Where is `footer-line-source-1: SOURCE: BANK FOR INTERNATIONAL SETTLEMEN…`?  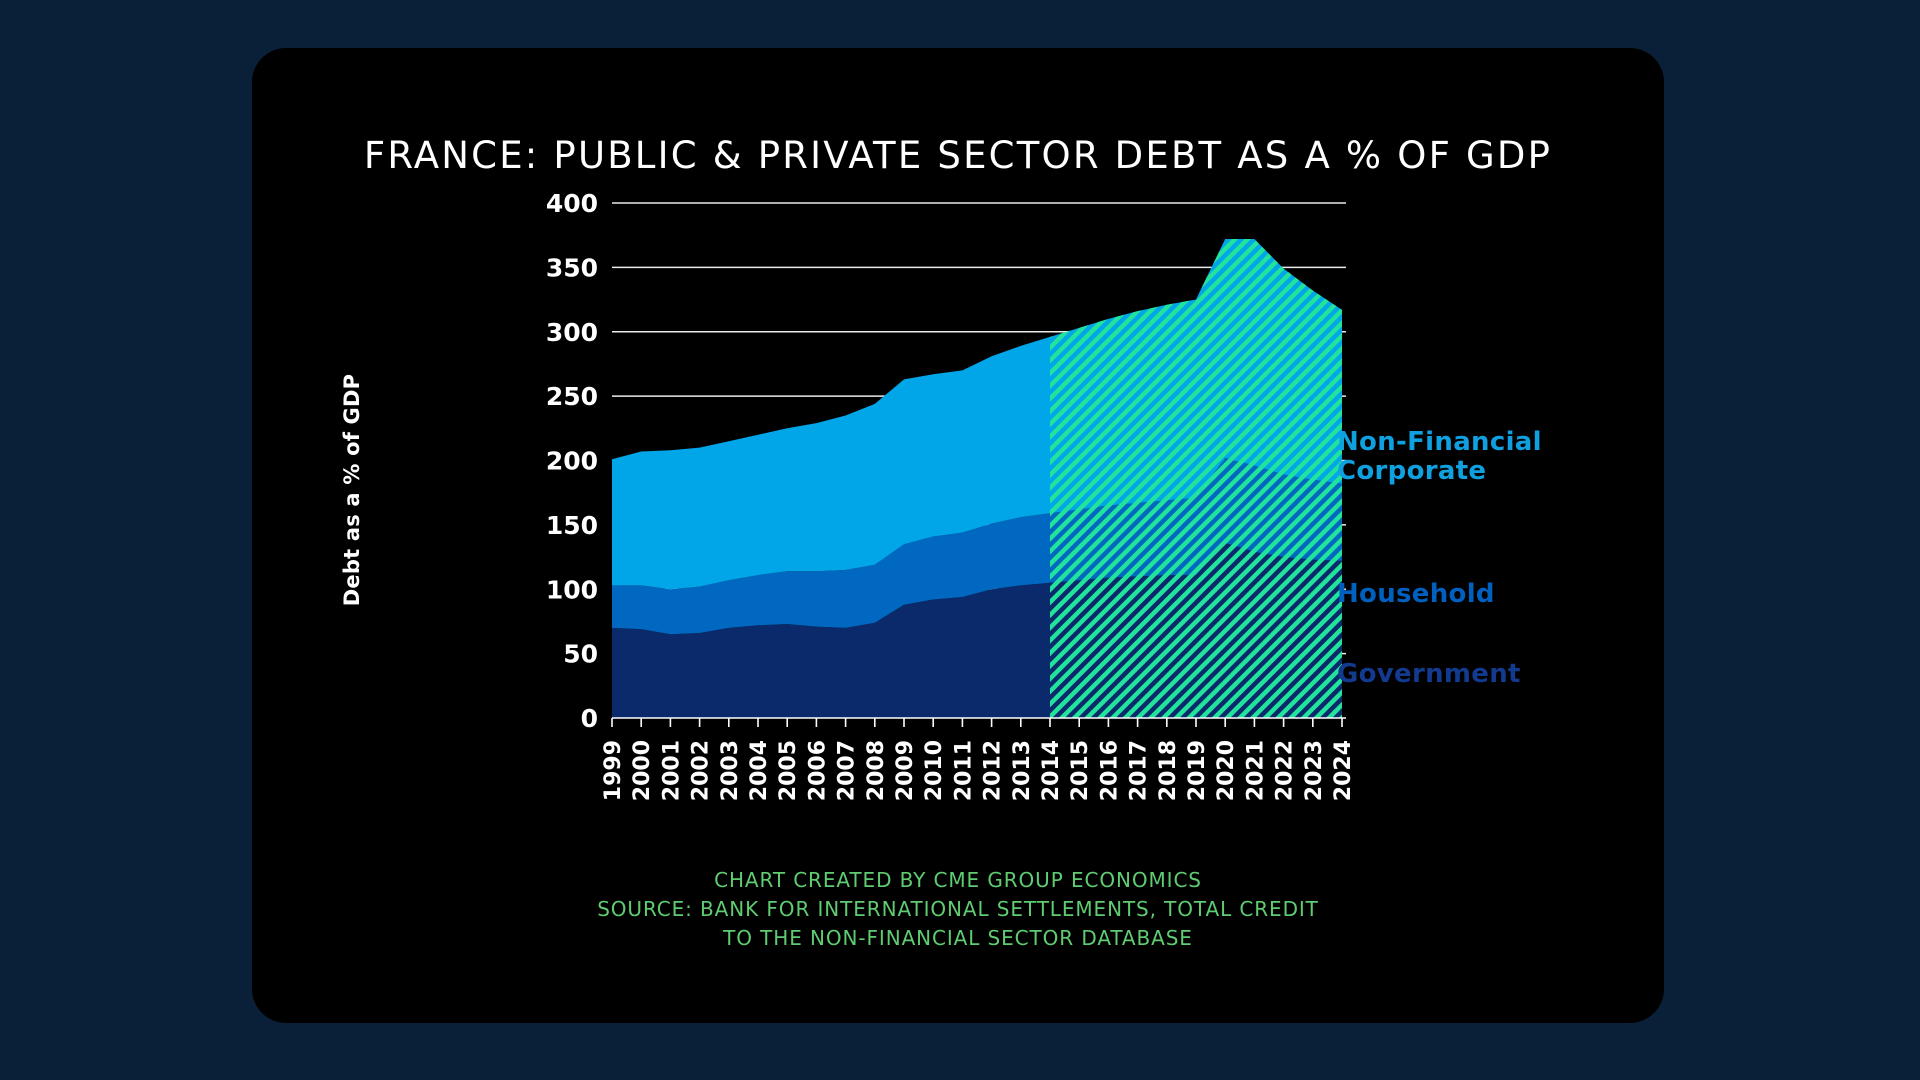 footer-line-source-1: SOURCE: BANK FOR INTERNATIONAL SETTLEMEN… is located at coordinates (958, 909).